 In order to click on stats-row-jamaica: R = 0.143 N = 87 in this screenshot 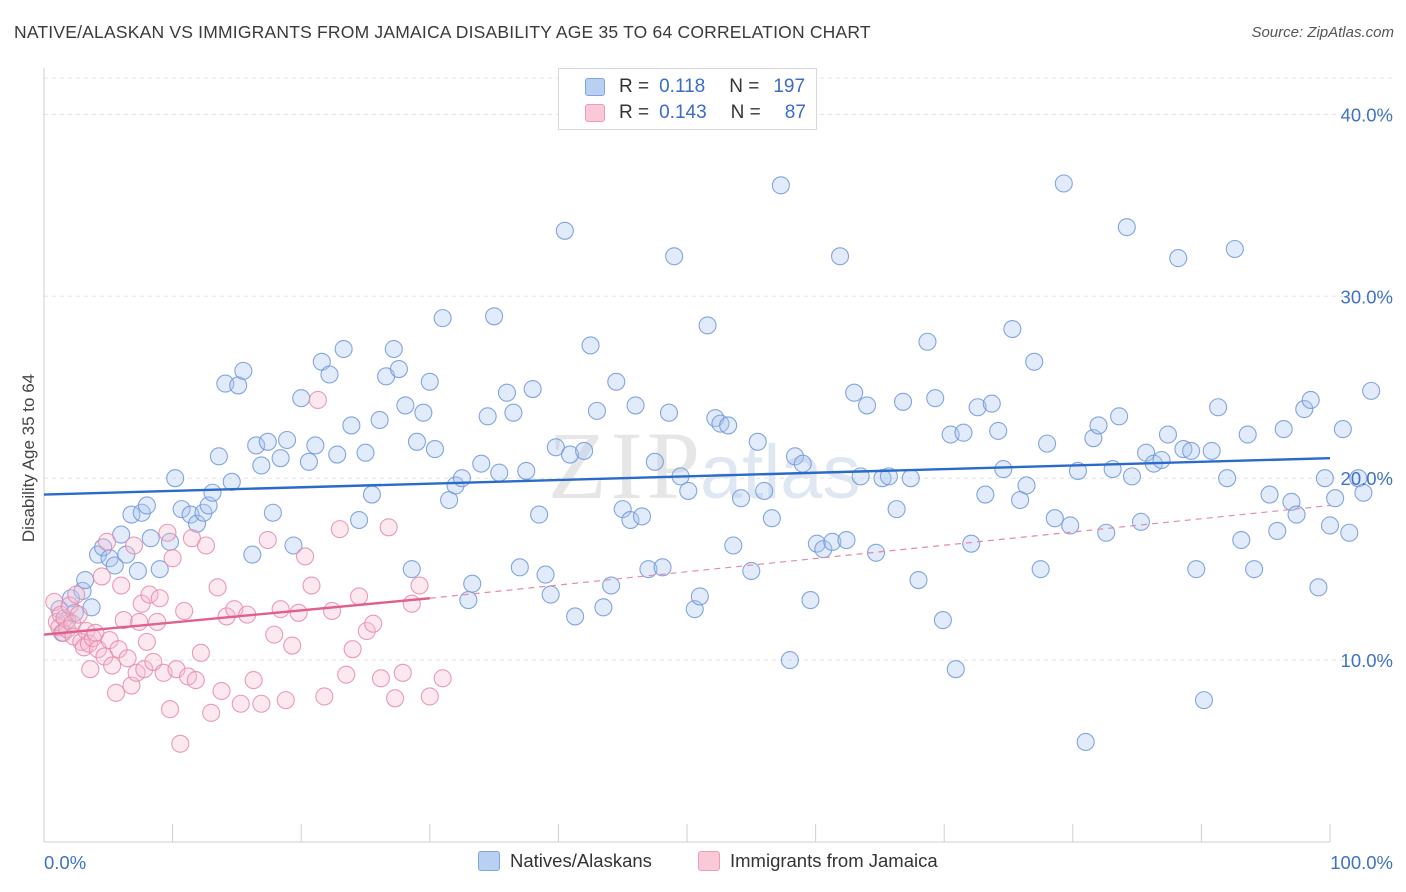, I will do `click(695, 113)`.